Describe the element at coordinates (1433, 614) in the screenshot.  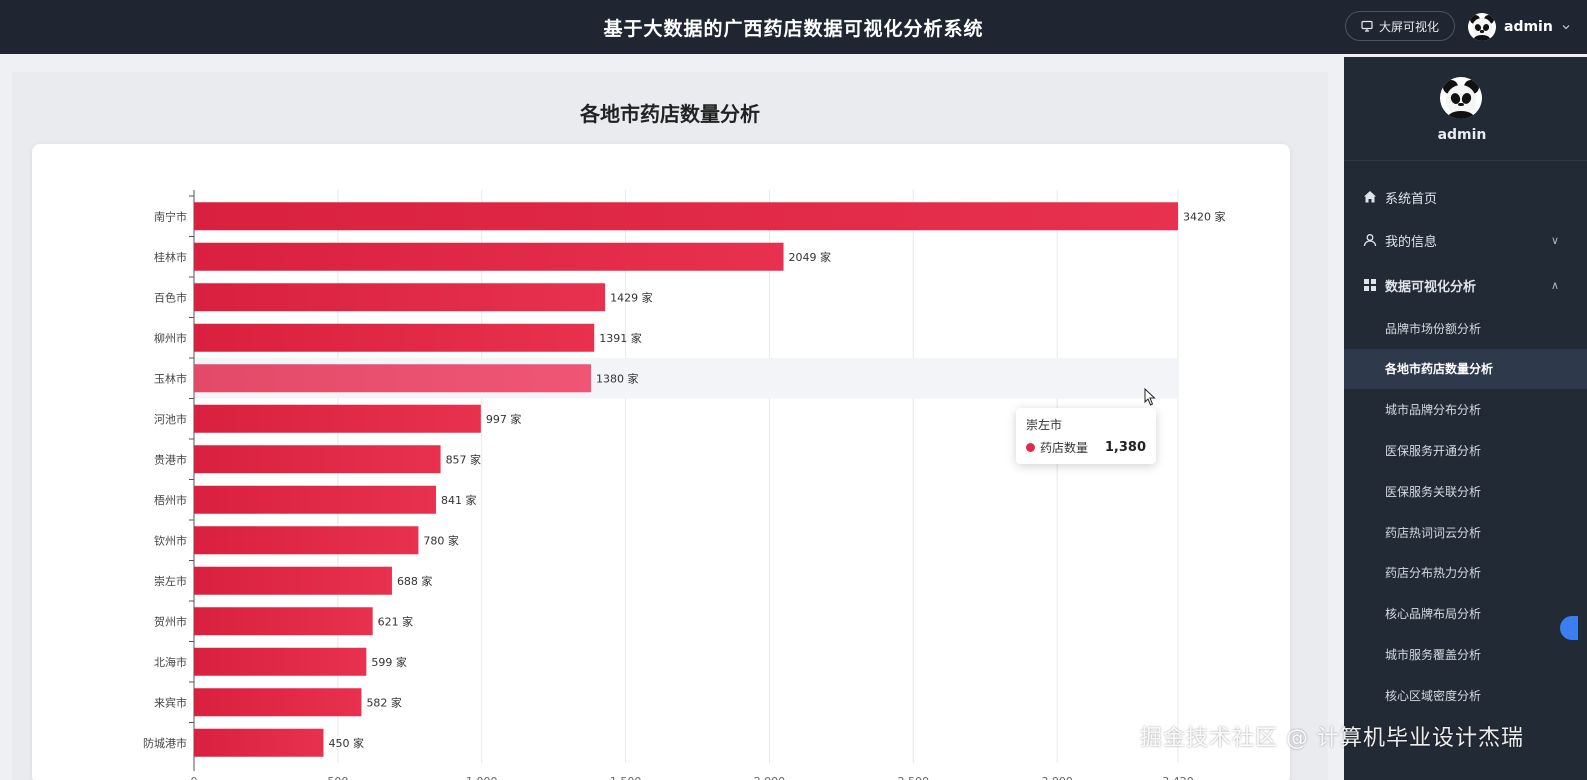
I see `sidebar-sub-item: 核心品牌布局分析` at that location.